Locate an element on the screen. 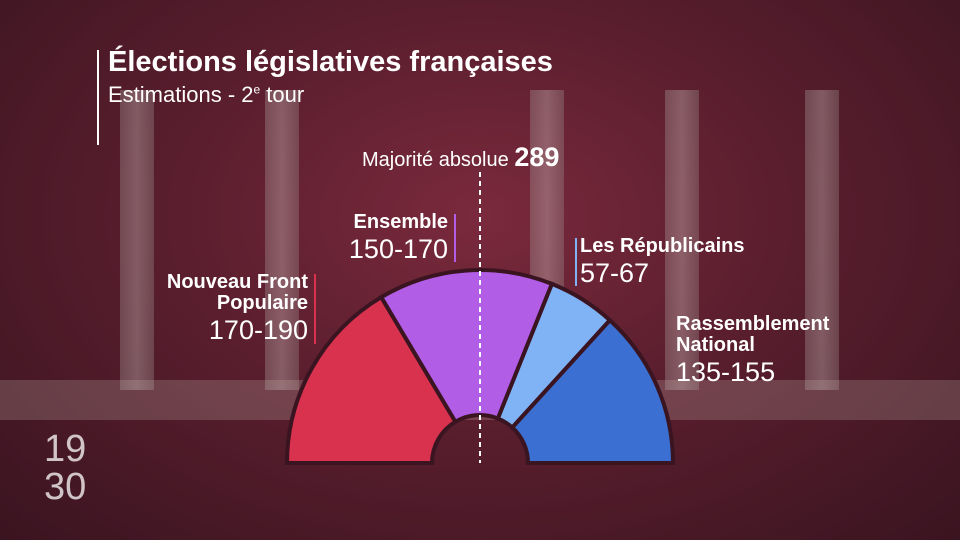 The height and width of the screenshot is (540, 960). subtitle-sup: e is located at coordinates (257, 89).